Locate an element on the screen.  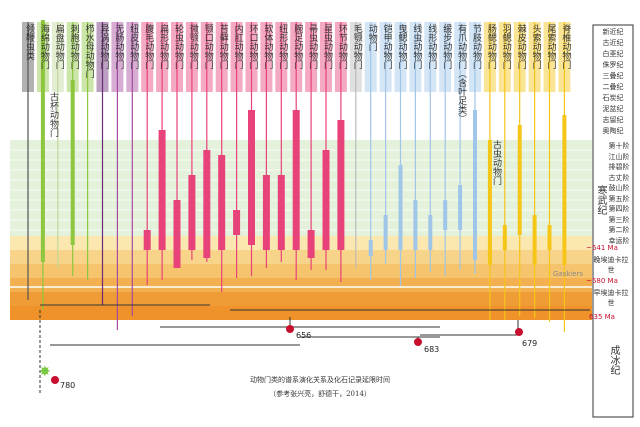
taxon-label: 栉水母动物门 is located at coordinates (88, 51).